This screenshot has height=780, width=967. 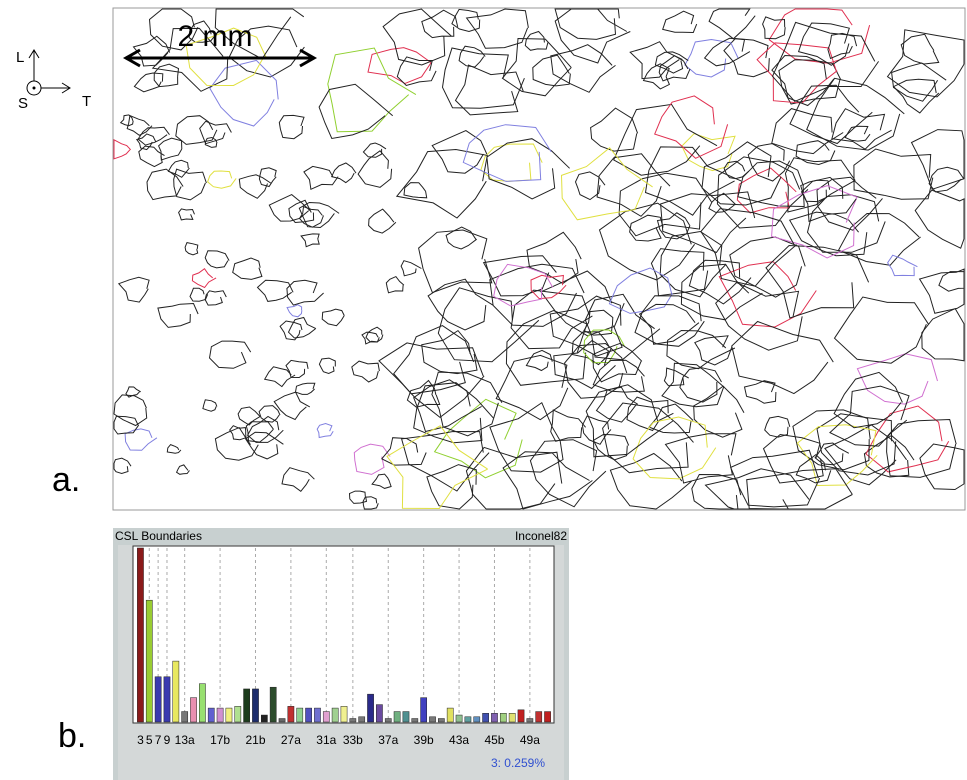 What do you see at coordinates (220, 58) in the screenshot?
I see `scale-bar-arrows` at bounding box center [220, 58].